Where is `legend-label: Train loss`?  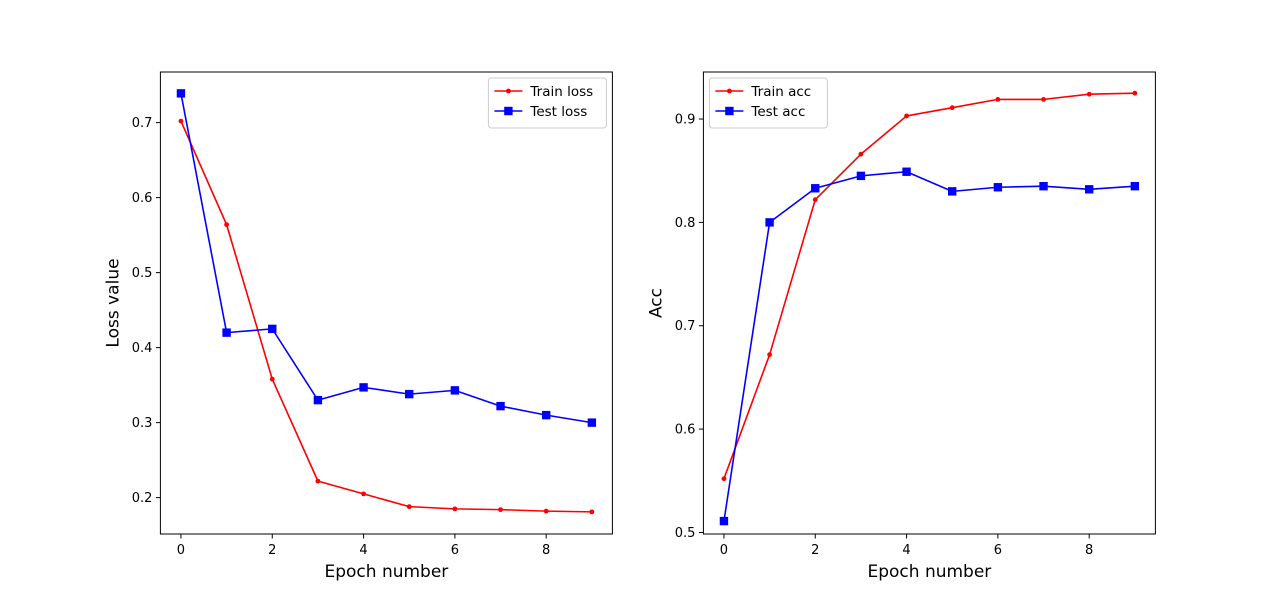 legend-label: Train loss is located at coordinates (561, 92).